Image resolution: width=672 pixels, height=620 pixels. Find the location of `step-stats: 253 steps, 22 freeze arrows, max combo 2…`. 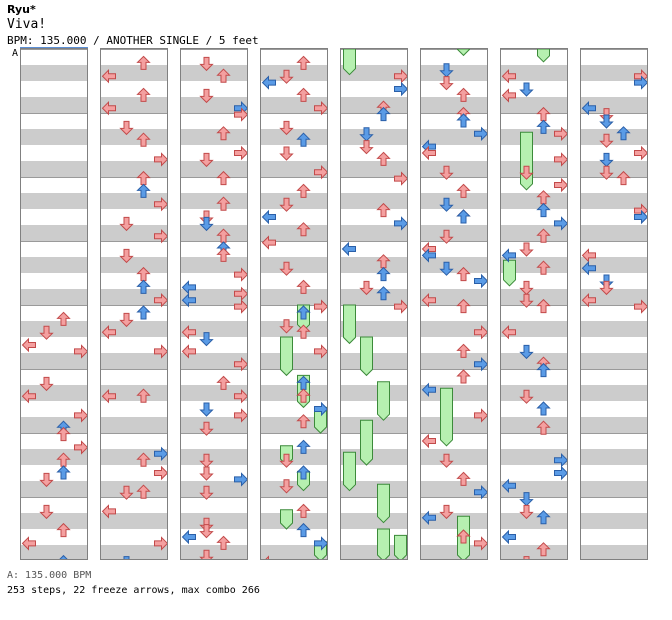

step-stats: 253 steps, 22 freeze arrows, max combo 2… is located at coordinates (133, 590).